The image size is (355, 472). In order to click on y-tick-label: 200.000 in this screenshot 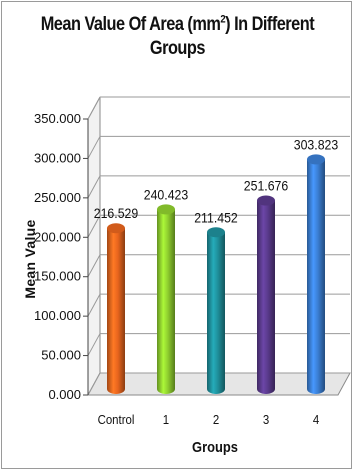, I will do `click(57, 236)`.